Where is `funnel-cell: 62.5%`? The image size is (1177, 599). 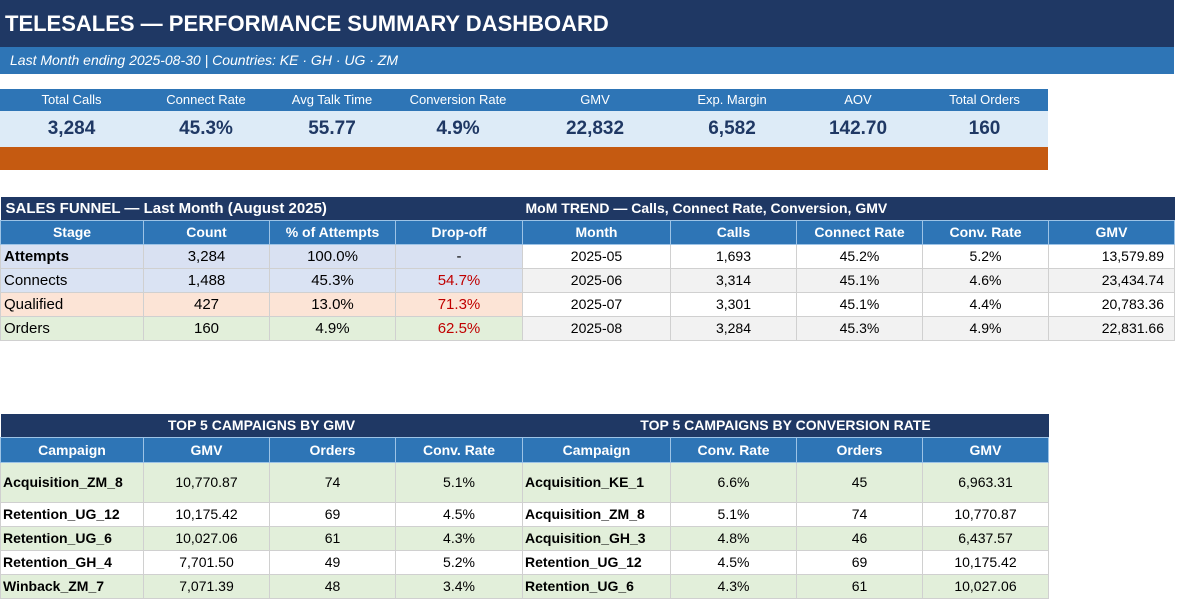 funnel-cell: 62.5% is located at coordinates (459, 328).